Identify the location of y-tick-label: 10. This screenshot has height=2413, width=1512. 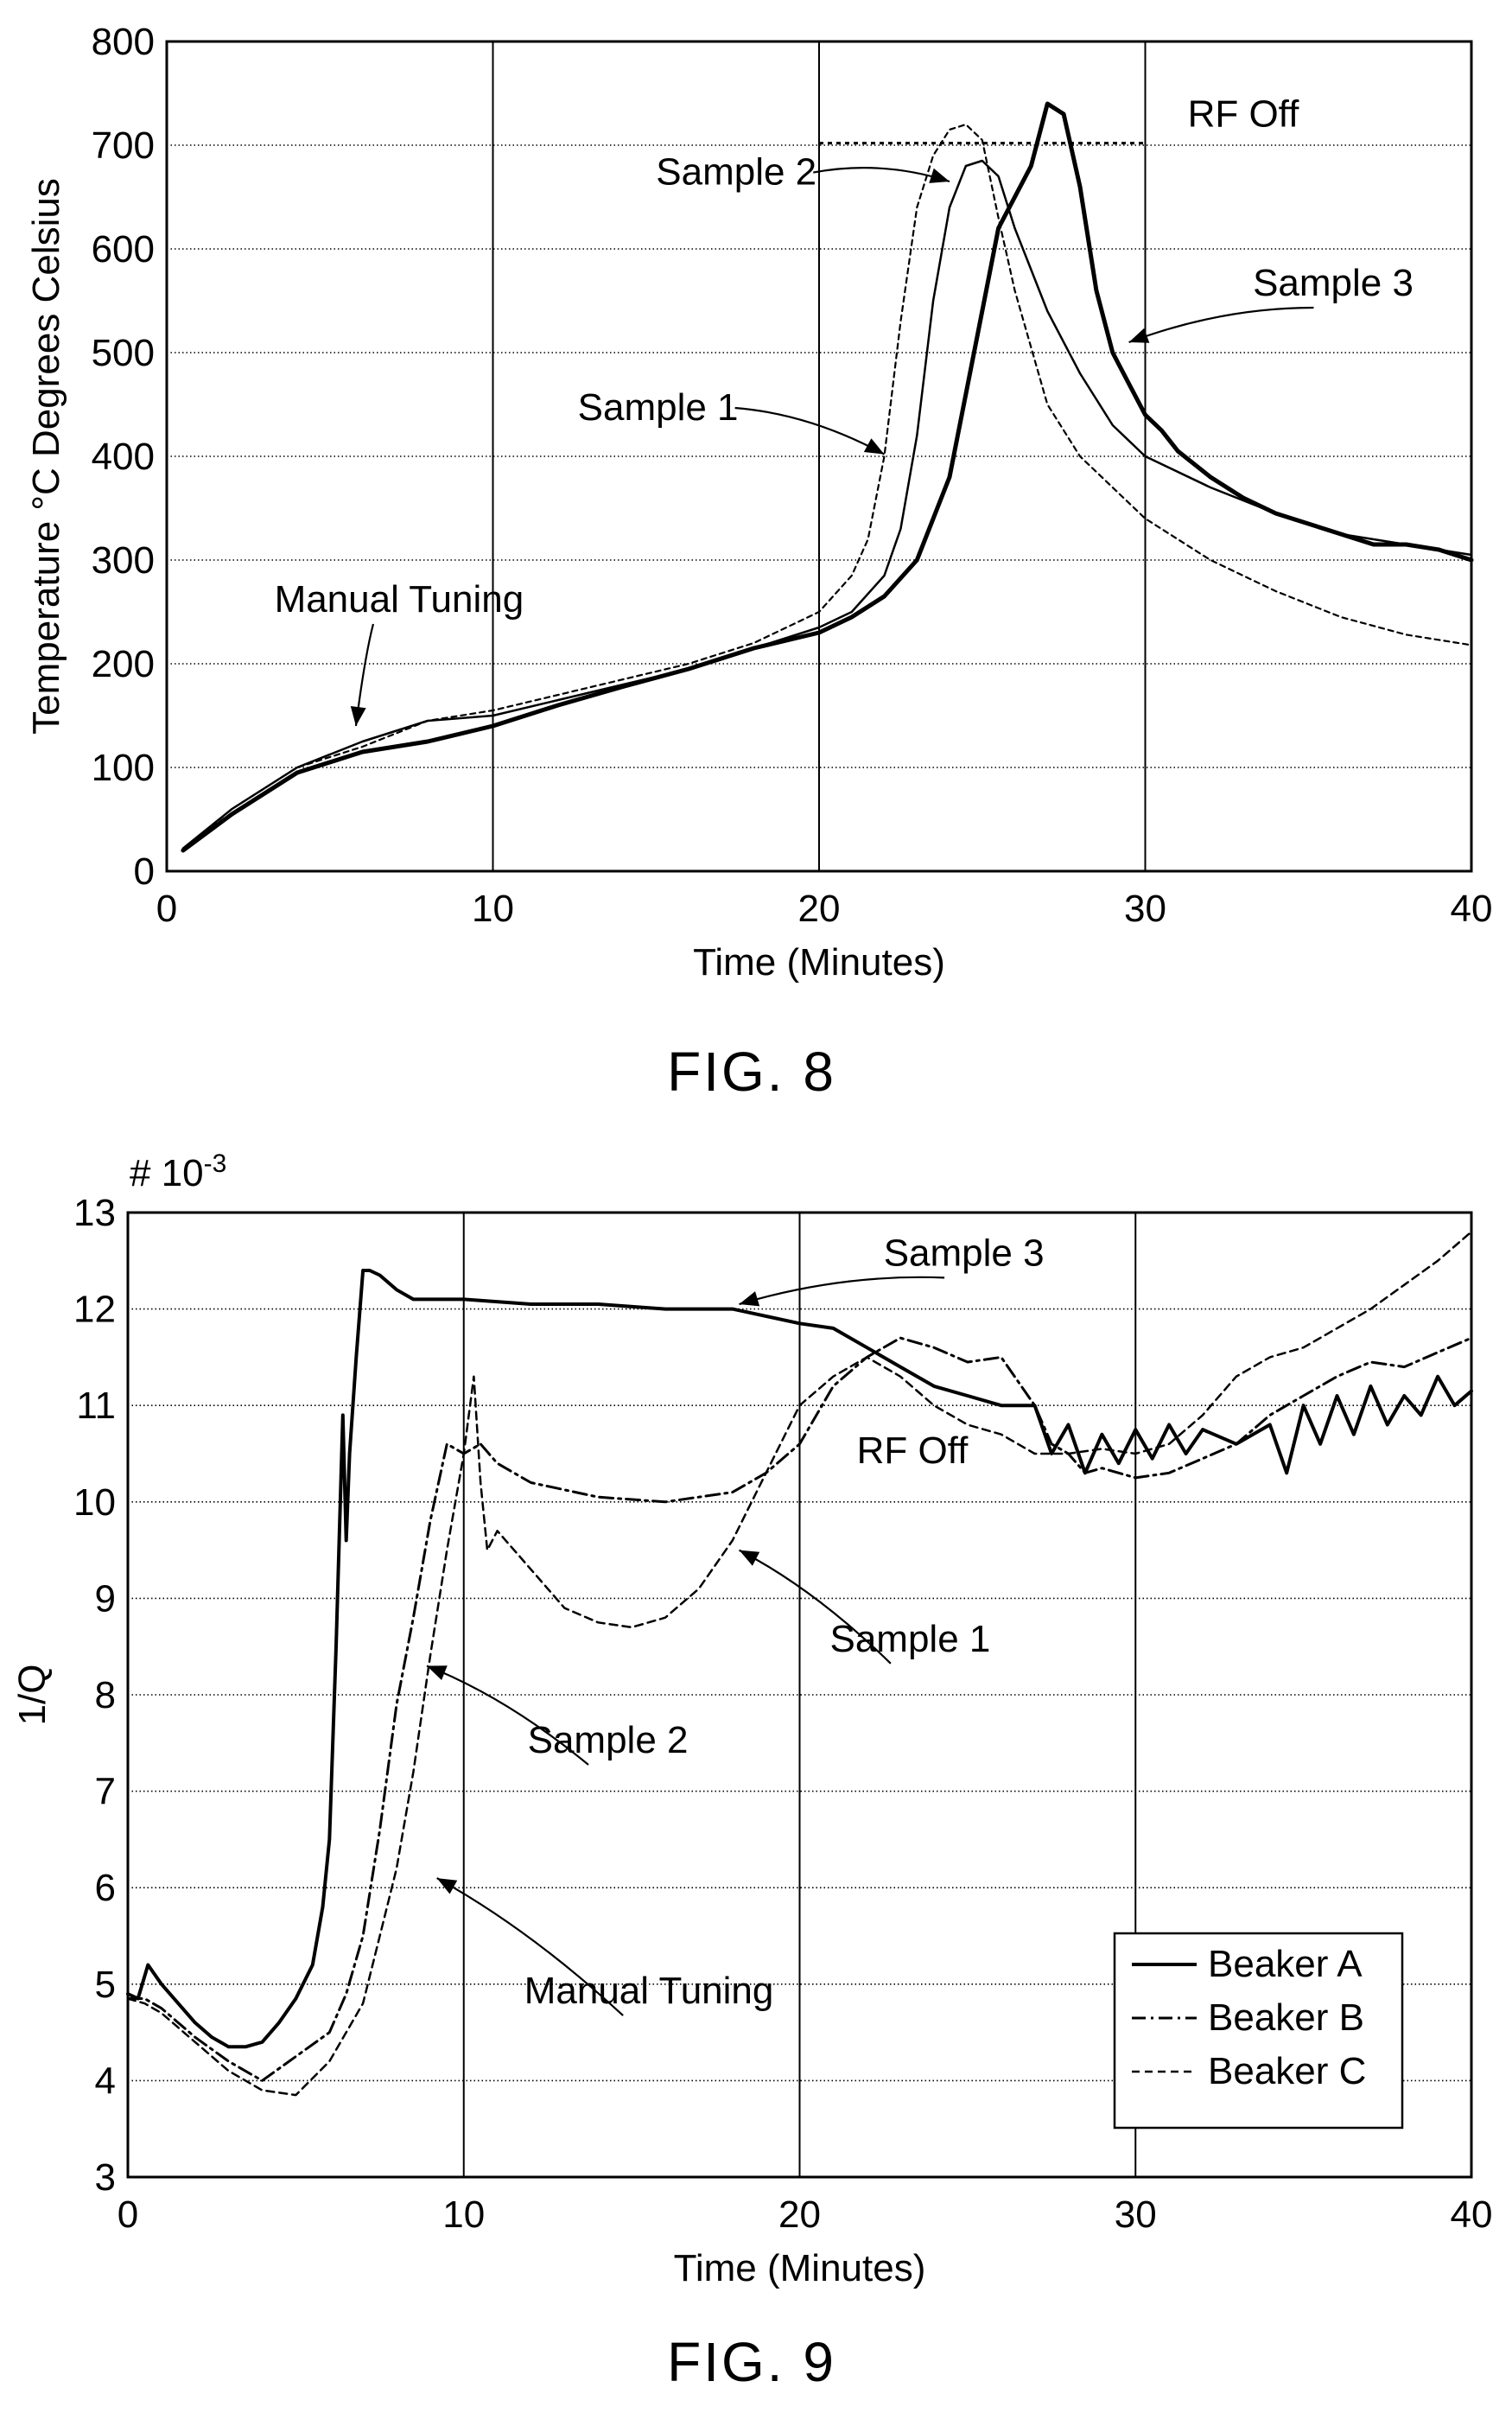
(94, 1502).